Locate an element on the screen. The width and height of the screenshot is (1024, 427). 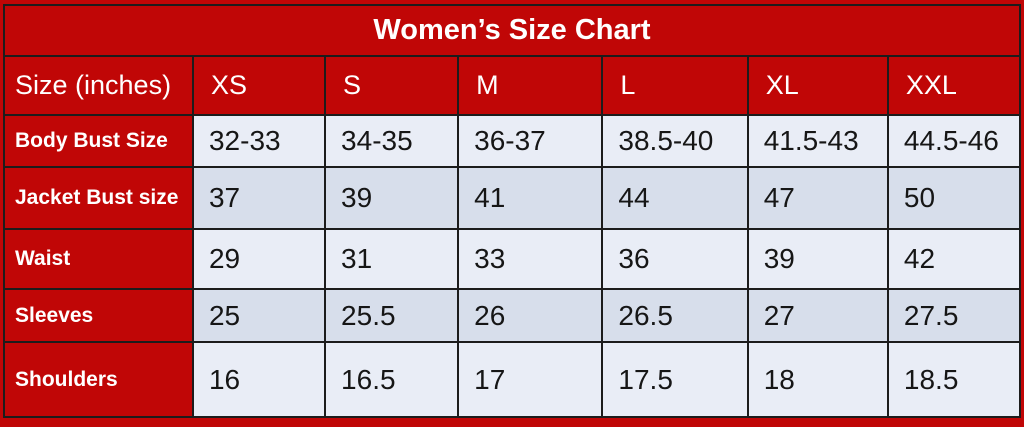
header-row: Size (inches) XS S M L XL XXL is located at coordinates (512, 85).